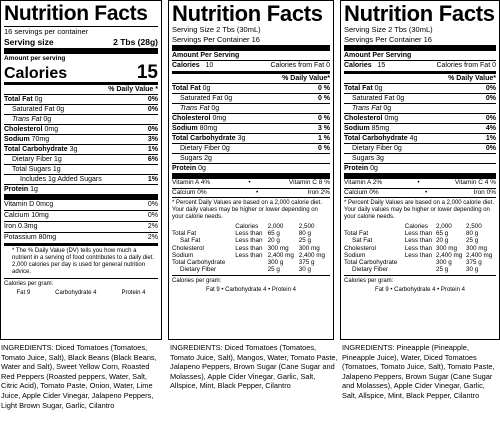 The width and height of the screenshot is (500, 428). I want to click on nutrient-row: Saturated Fat 0g 0 %, so click(251, 98).